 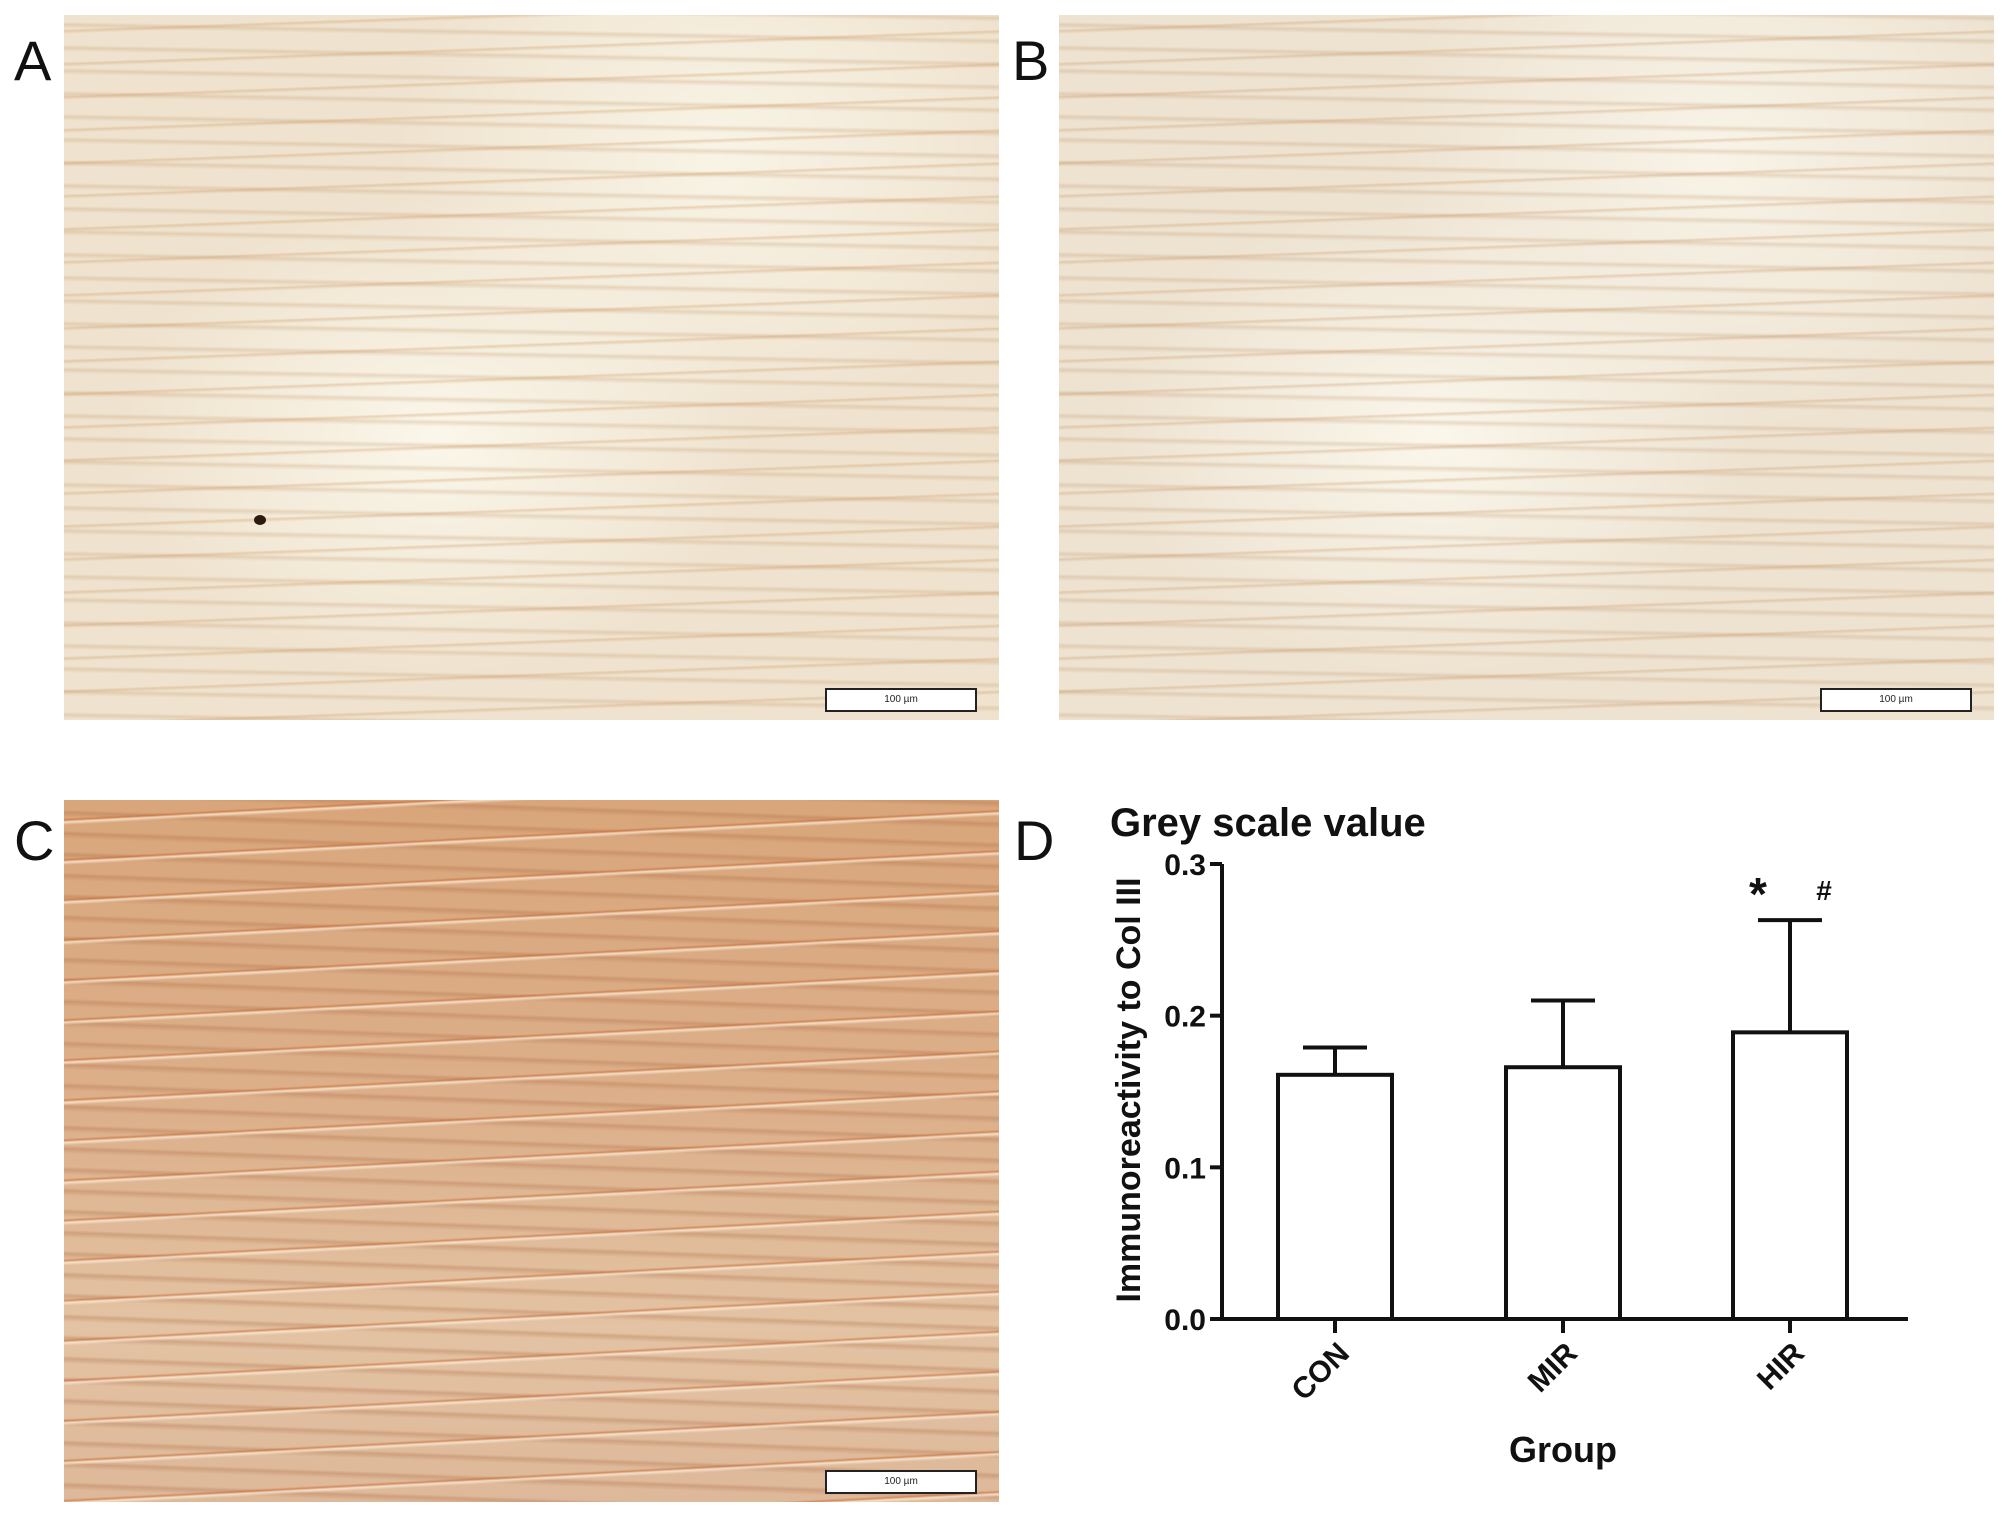 I want to click on bar-hir, so click(x=1790, y=1175).